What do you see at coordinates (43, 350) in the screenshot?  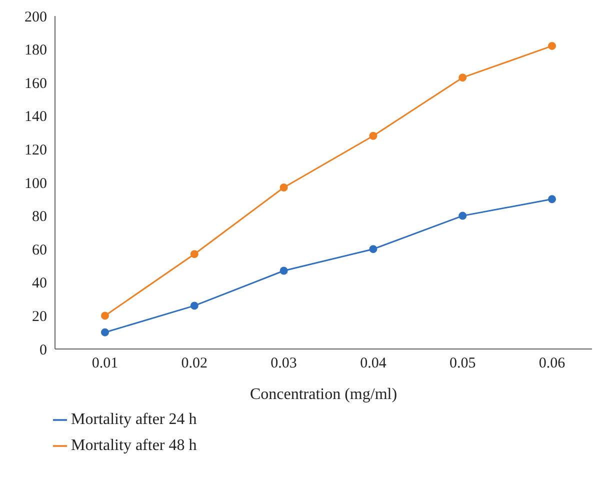 I see `y-tick-label: 0` at bounding box center [43, 350].